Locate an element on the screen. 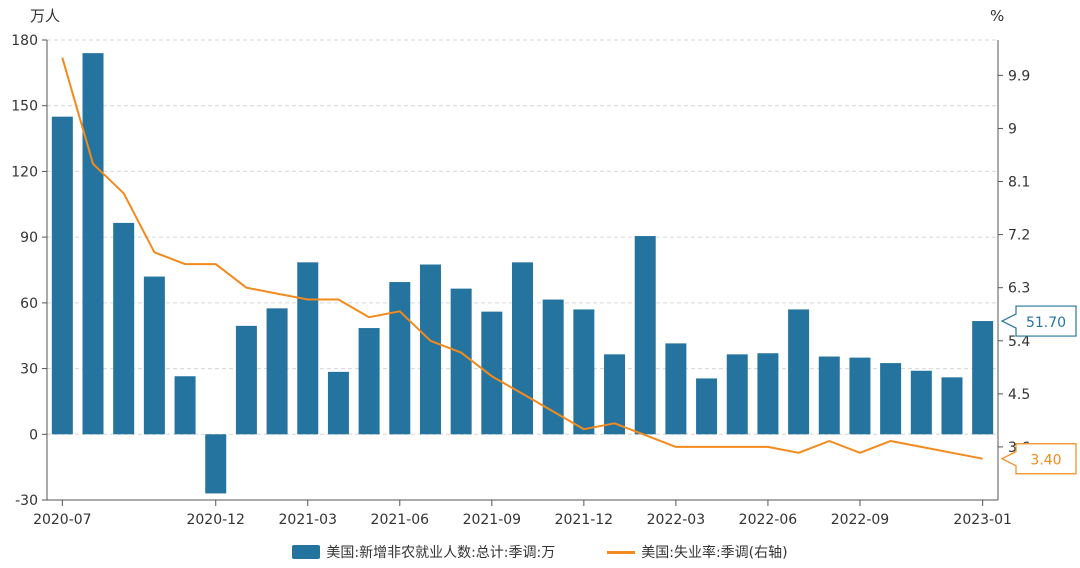  x-tick-label: 2021-09 is located at coordinates (492, 520).